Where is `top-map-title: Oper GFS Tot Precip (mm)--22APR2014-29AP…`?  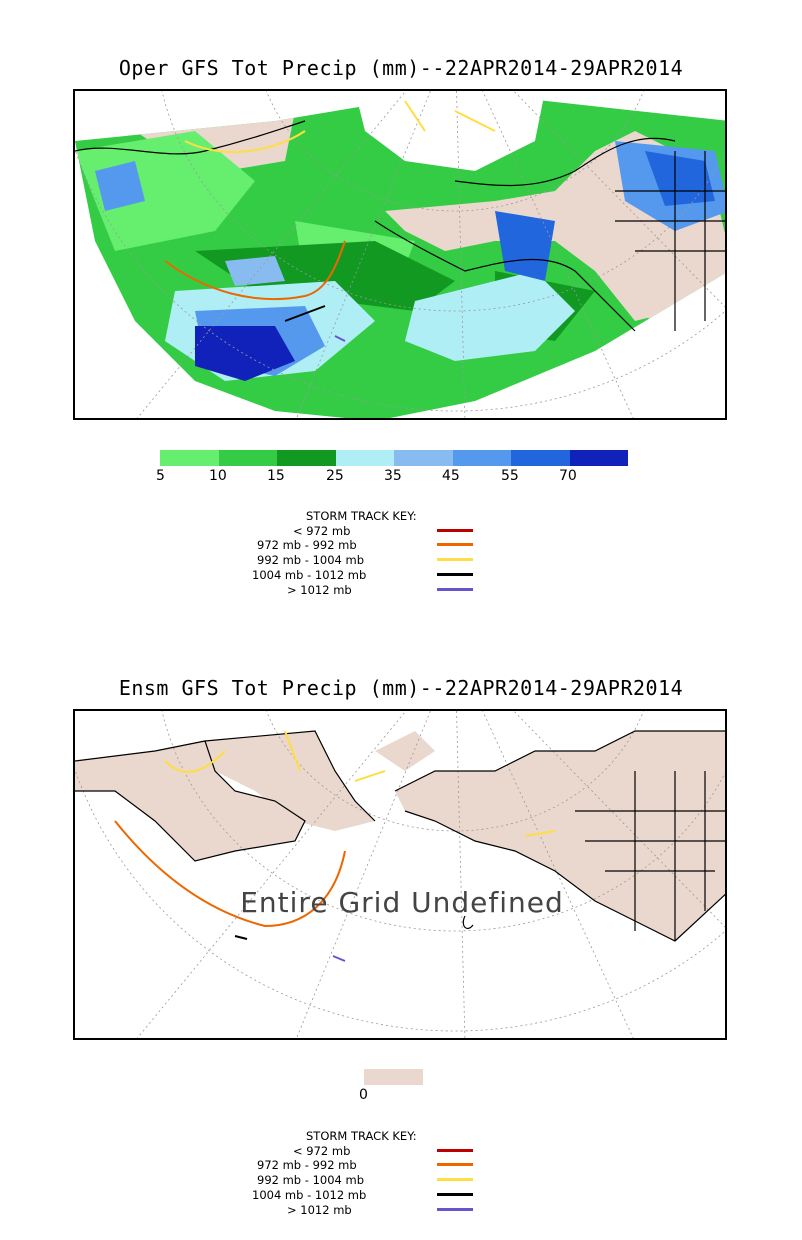
top-map-title: Oper GFS Tot Precip (mm)--22APR2014-29AP… is located at coordinates (401, 68).